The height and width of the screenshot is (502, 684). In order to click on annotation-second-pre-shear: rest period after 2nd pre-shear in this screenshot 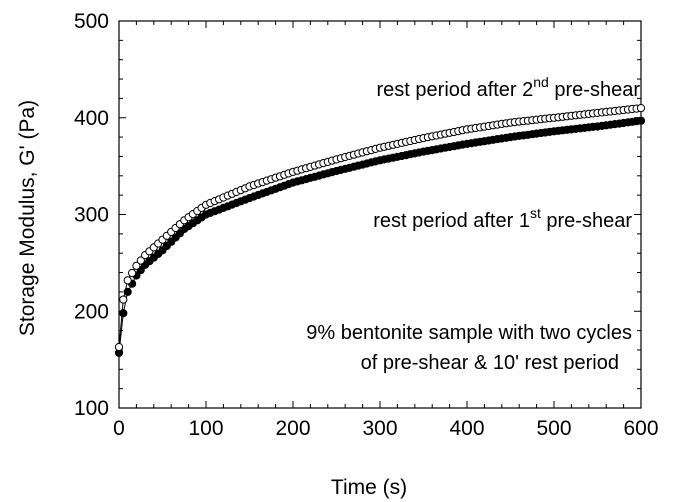, I will do `click(509, 87)`.